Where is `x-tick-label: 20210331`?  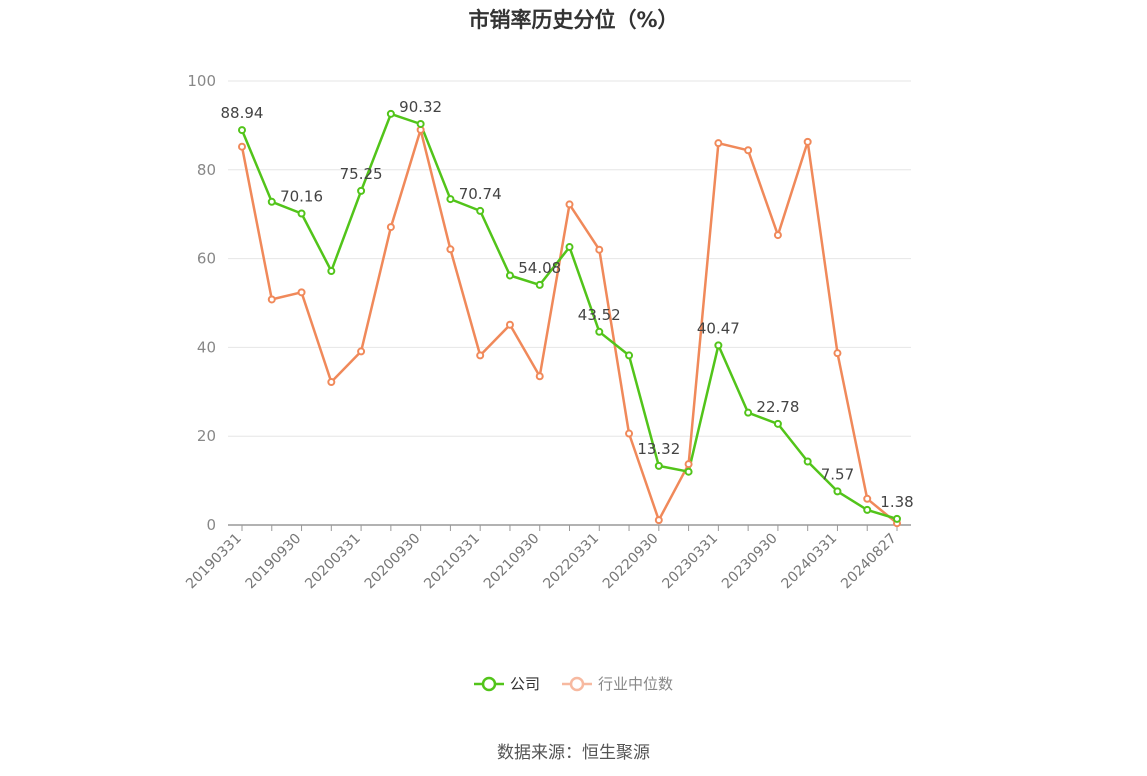 x-tick-label: 20210331 is located at coordinates (452, 562).